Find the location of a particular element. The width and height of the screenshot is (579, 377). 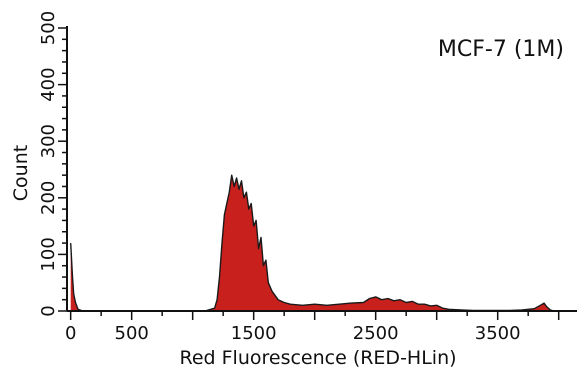

y-tick-label: 100 is located at coordinates (48, 254).